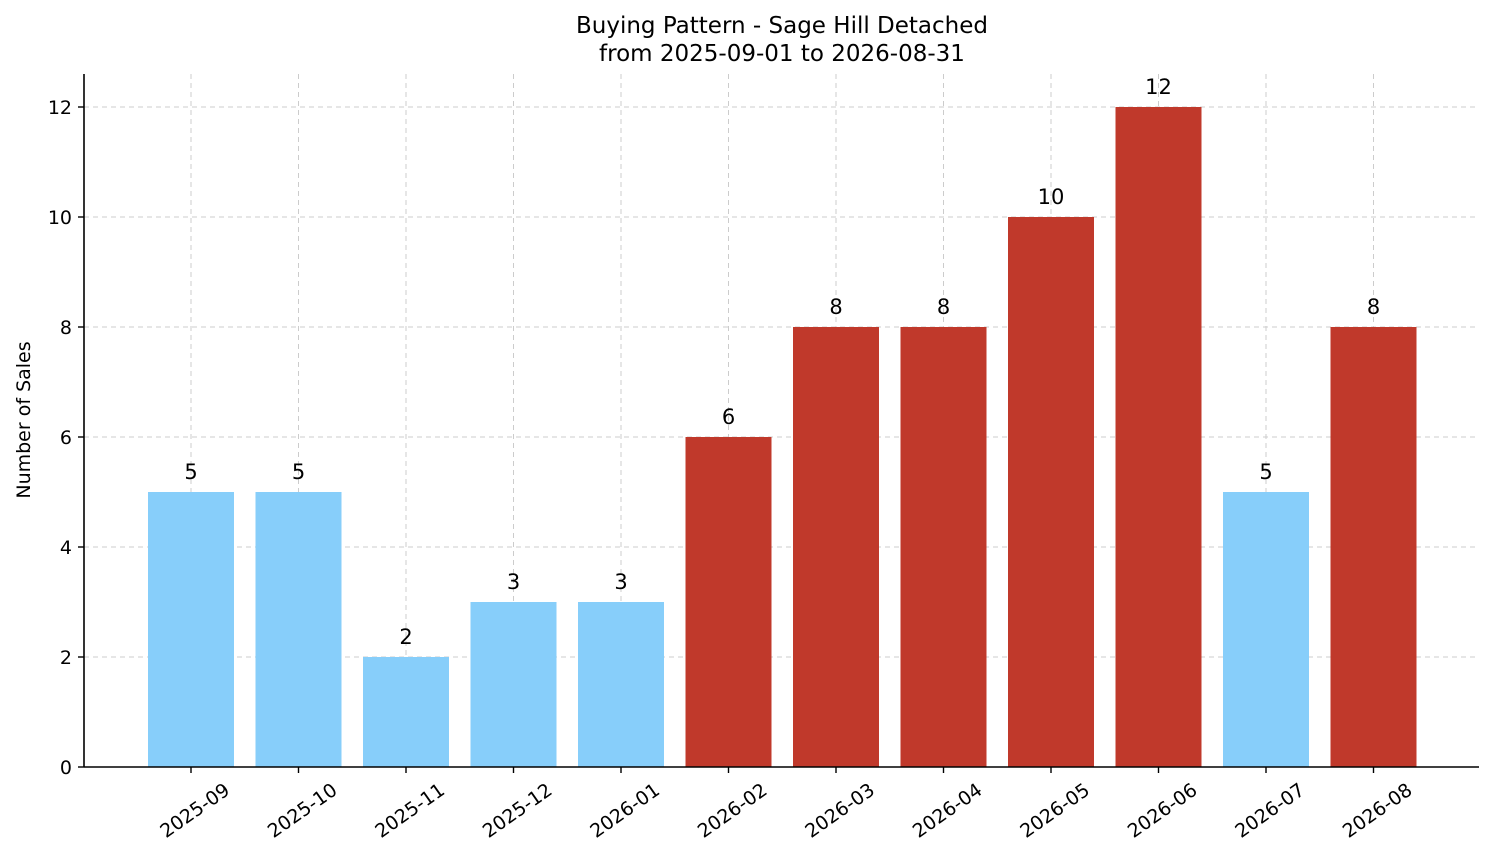  I want to click on x-tick-label: 2026-02, so click(733, 811).